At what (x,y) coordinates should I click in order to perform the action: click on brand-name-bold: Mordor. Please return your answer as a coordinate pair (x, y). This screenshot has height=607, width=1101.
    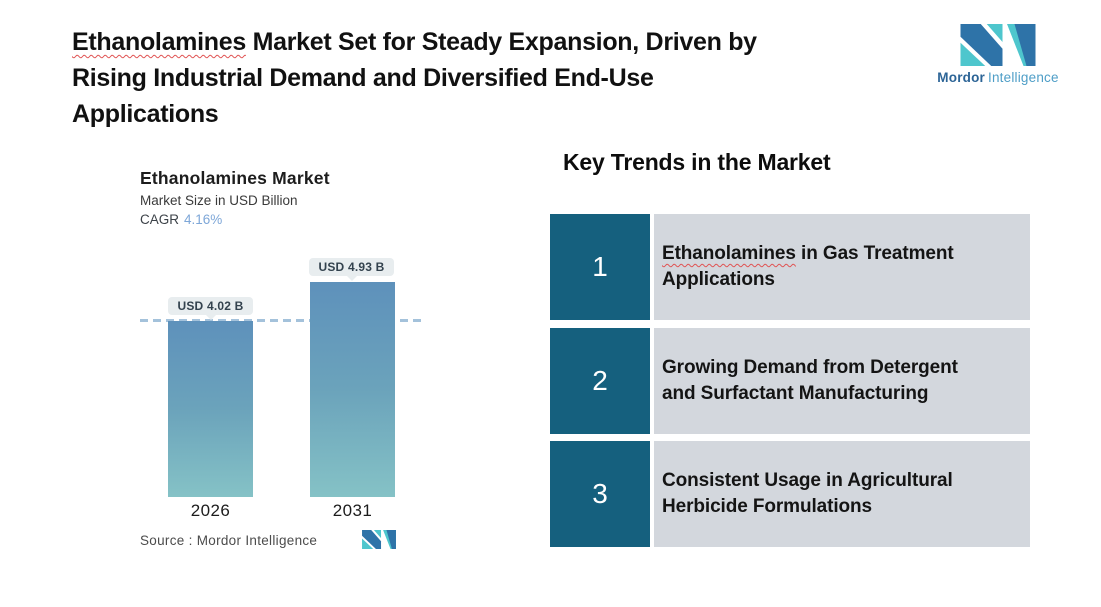
    Looking at the image, I should click on (961, 77).